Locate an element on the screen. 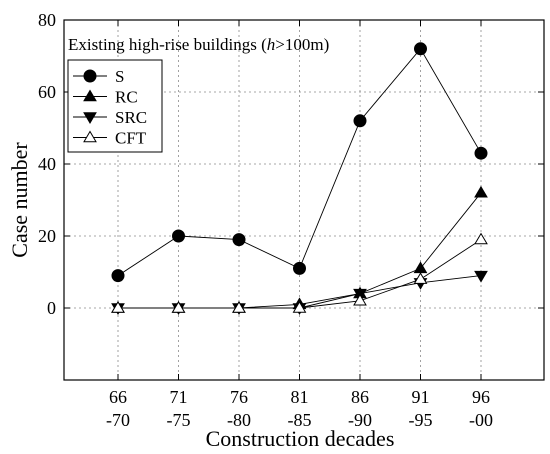 The height and width of the screenshot is (454, 550). x-tick-label: 66 is located at coordinates (118, 397).